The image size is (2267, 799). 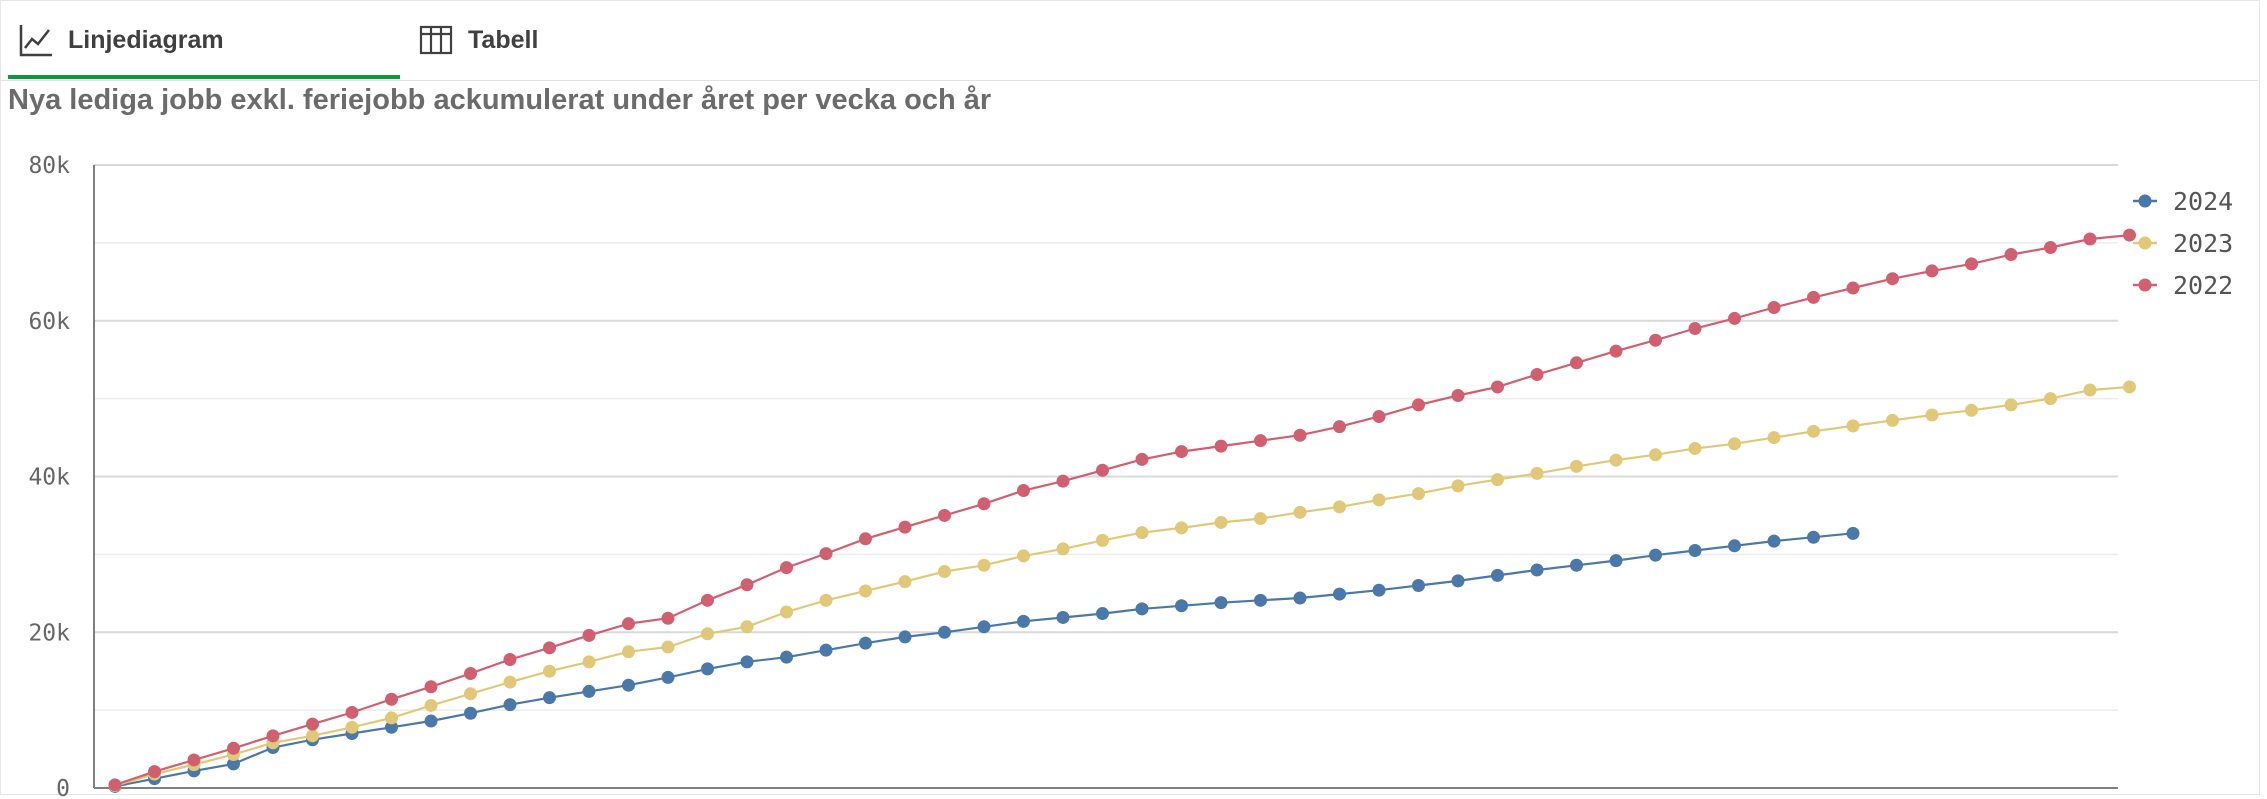 I want to click on legend-item-2023: 2023, so click(x=2183, y=243).